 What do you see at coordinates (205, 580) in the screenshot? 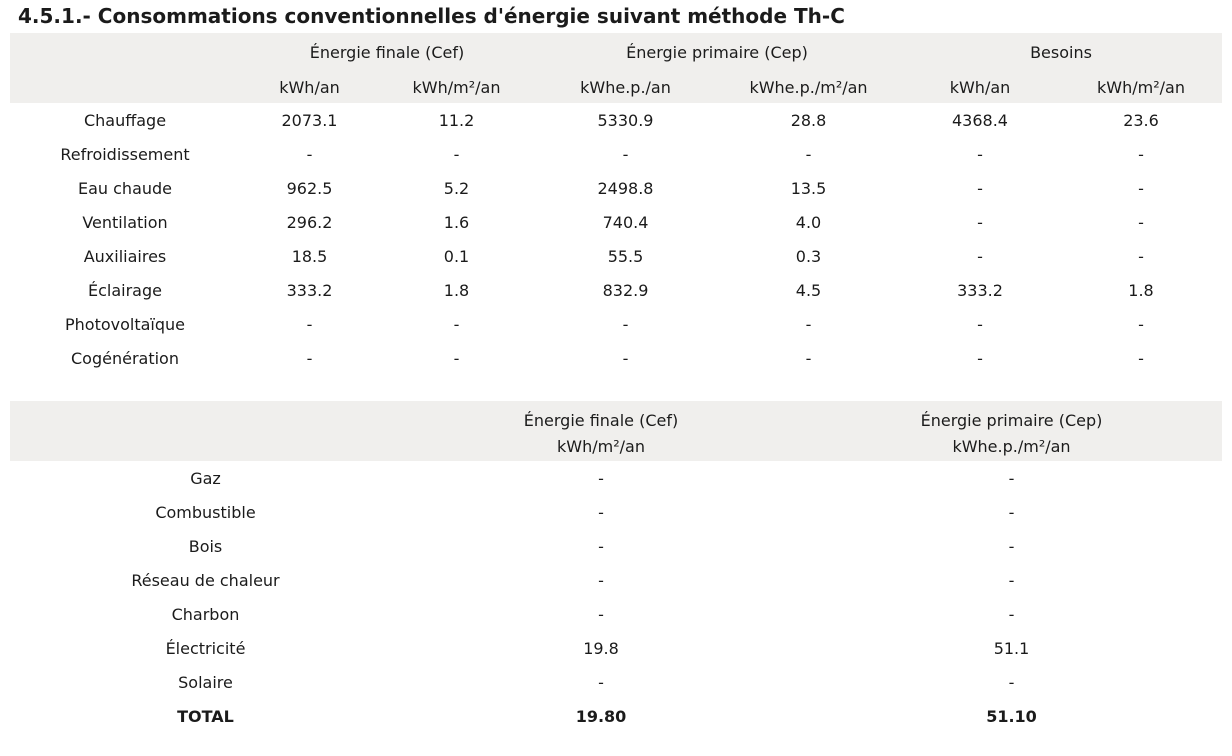
I see `row-label: Réseau de chaleur` at bounding box center [205, 580].